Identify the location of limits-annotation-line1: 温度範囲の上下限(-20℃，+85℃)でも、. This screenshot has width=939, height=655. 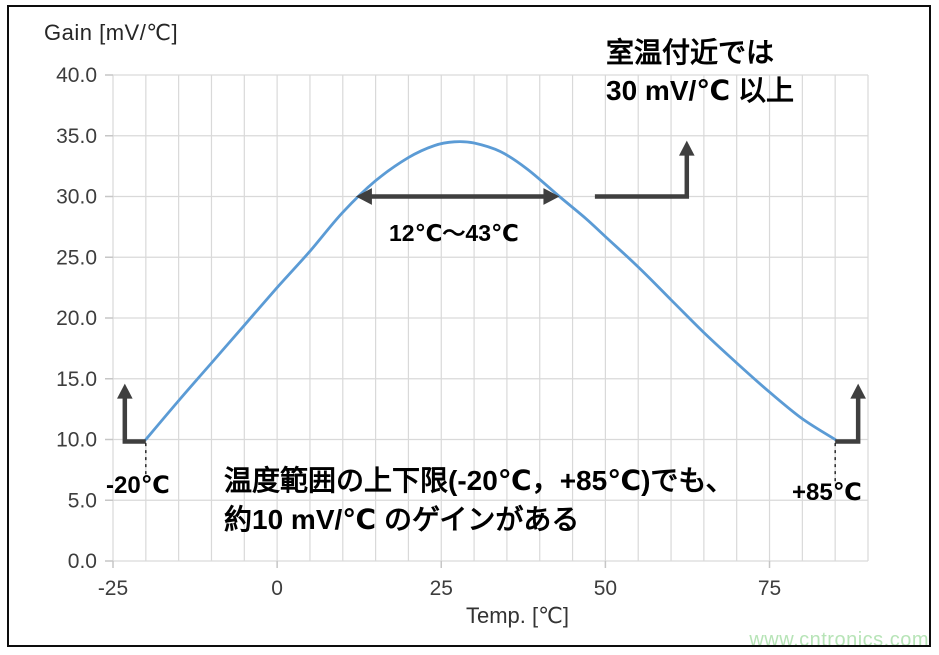
(479, 480).